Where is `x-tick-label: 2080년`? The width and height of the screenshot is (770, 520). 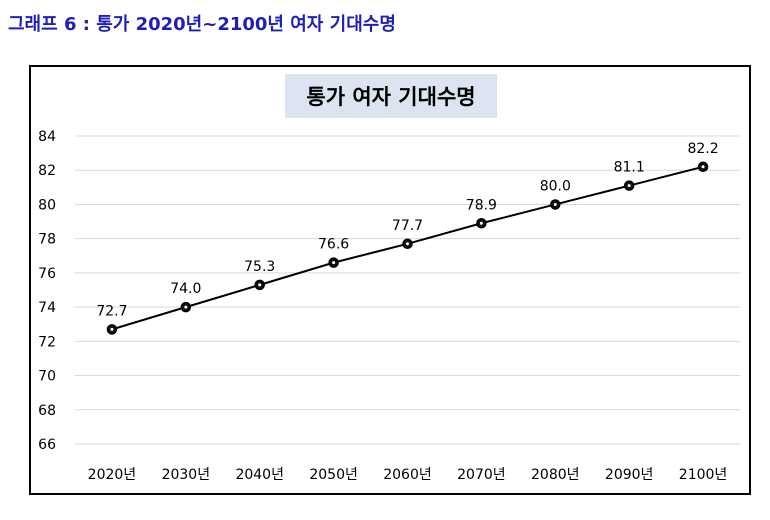
x-tick-label: 2080년 is located at coordinates (555, 475).